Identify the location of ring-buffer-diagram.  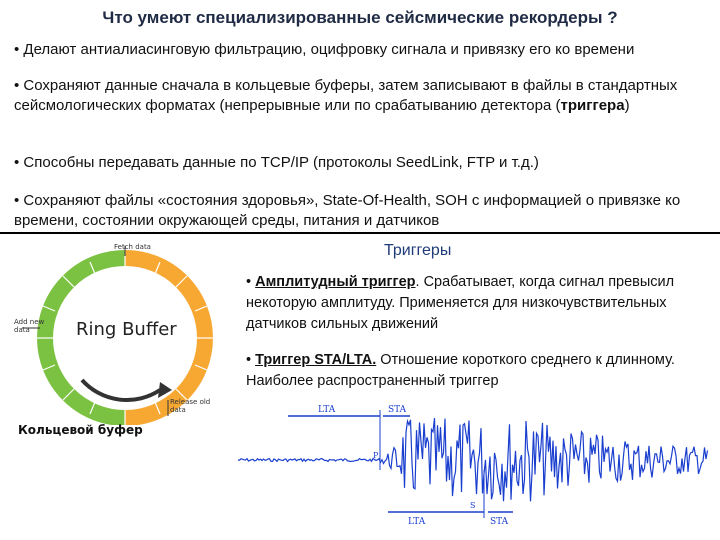
(117, 335).